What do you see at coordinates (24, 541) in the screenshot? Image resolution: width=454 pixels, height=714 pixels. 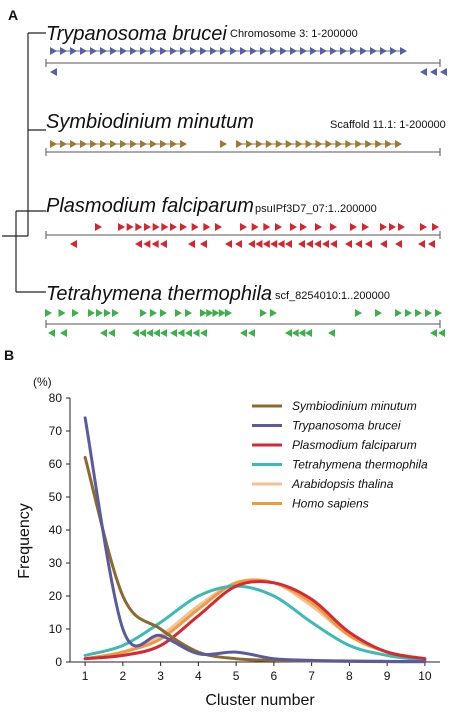 I see `y-axis-label: Frequency` at bounding box center [24, 541].